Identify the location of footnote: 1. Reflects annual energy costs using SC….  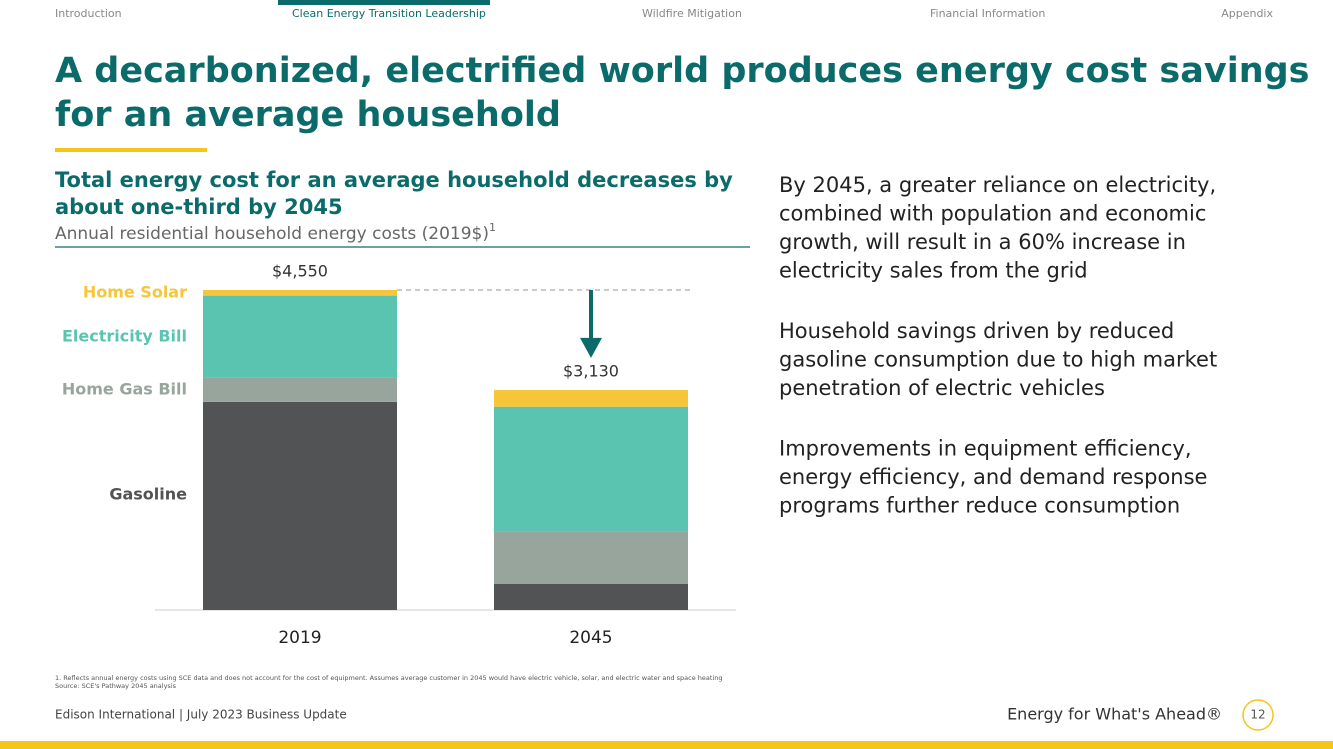
(388, 678).